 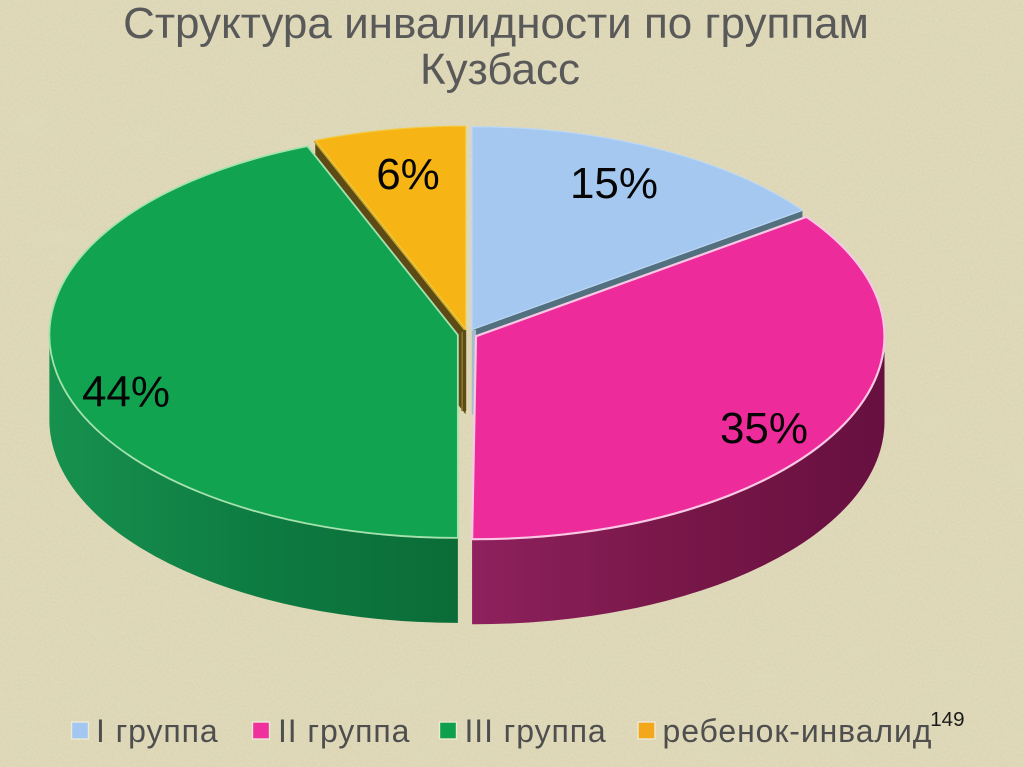 What do you see at coordinates (614, 183) in the screenshot?
I see `svg-text: 15%` at bounding box center [614, 183].